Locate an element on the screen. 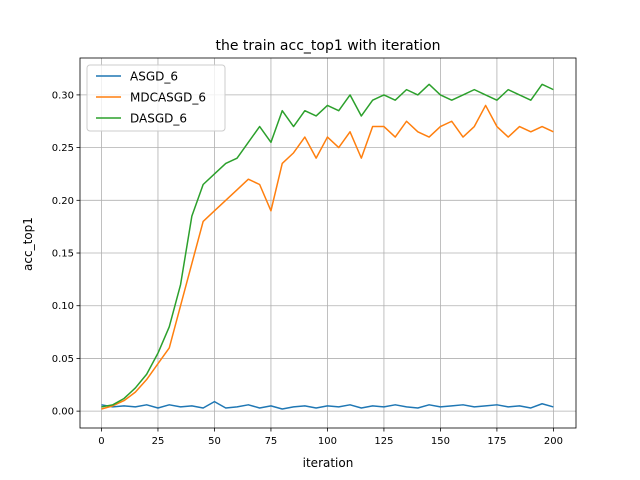  legend-box is located at coordinates (156, 98).